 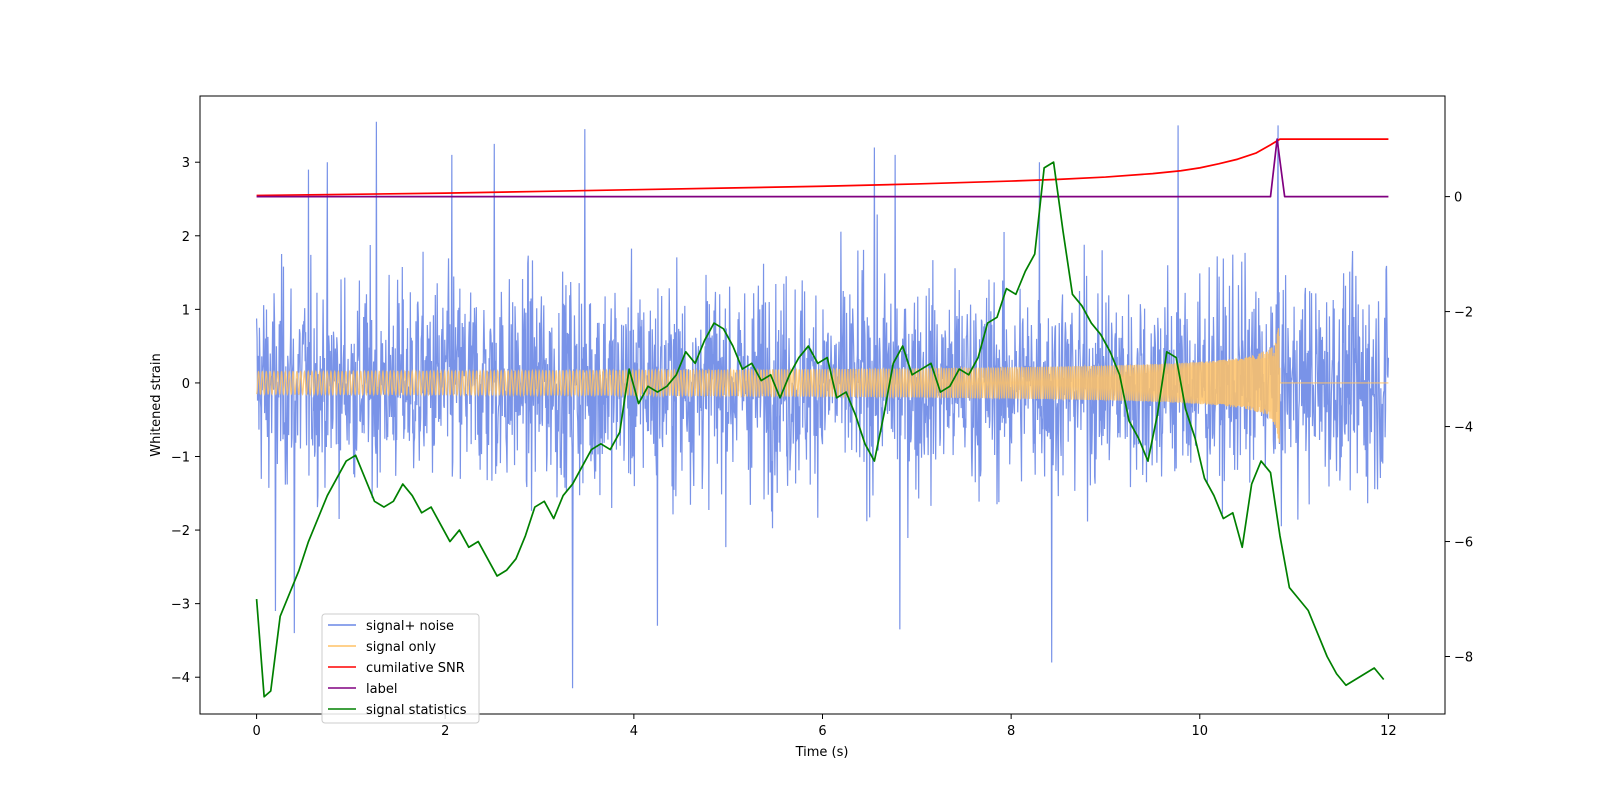 I want to click on y-tick-label: 3, so click(x=186, y=163).